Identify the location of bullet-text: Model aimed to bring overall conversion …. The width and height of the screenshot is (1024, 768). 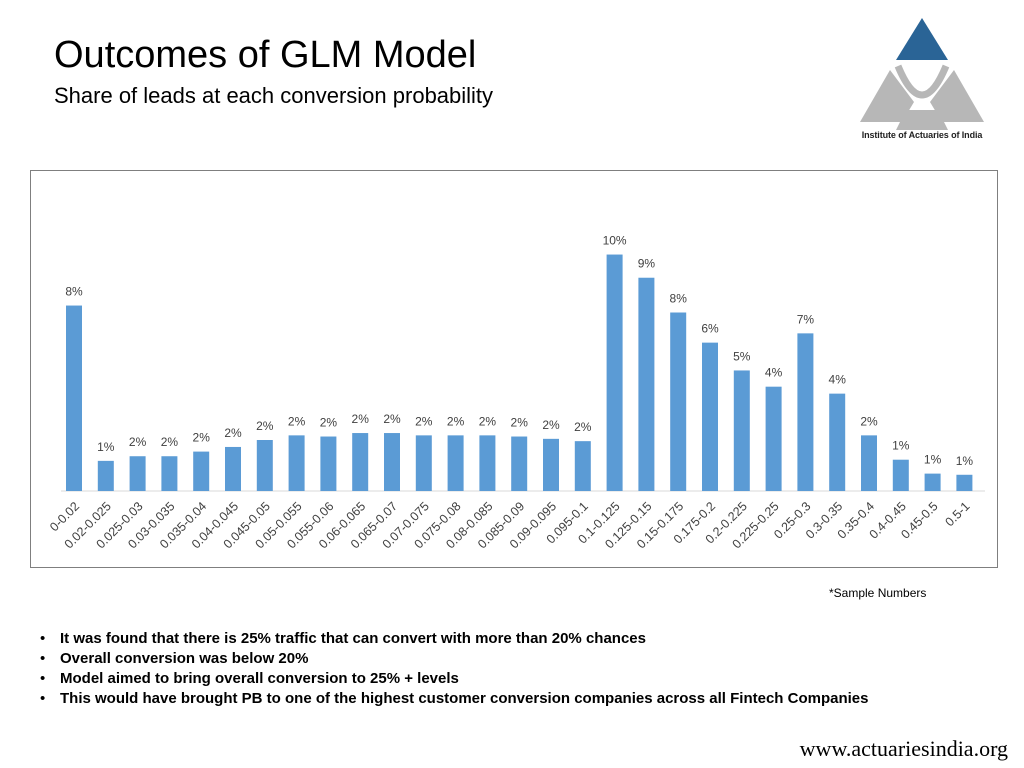
(259, 678).